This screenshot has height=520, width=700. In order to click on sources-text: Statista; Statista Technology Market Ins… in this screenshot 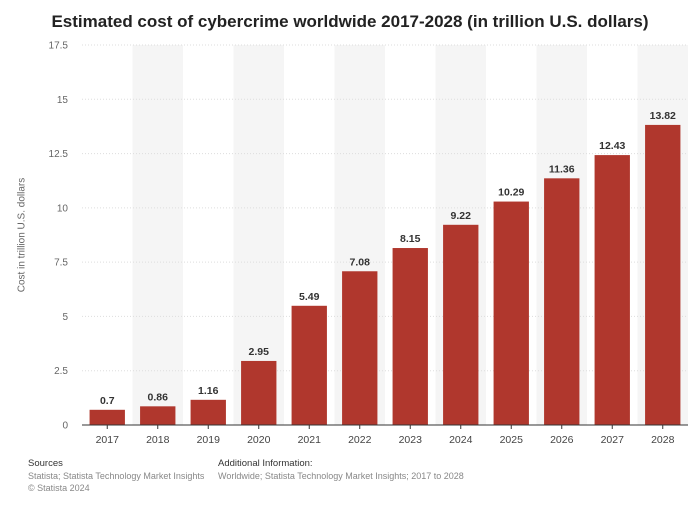, I will do `click(116, 476)`.